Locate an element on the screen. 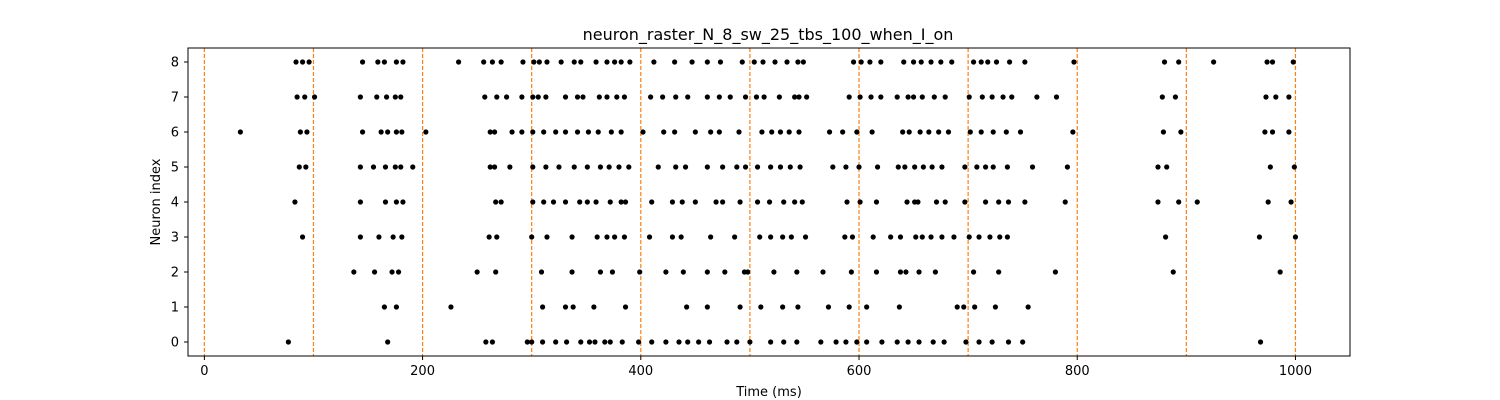 The width and height of the screenshot is (1500, 400). spike-n5-t461 is located at coordinates (707, 167).